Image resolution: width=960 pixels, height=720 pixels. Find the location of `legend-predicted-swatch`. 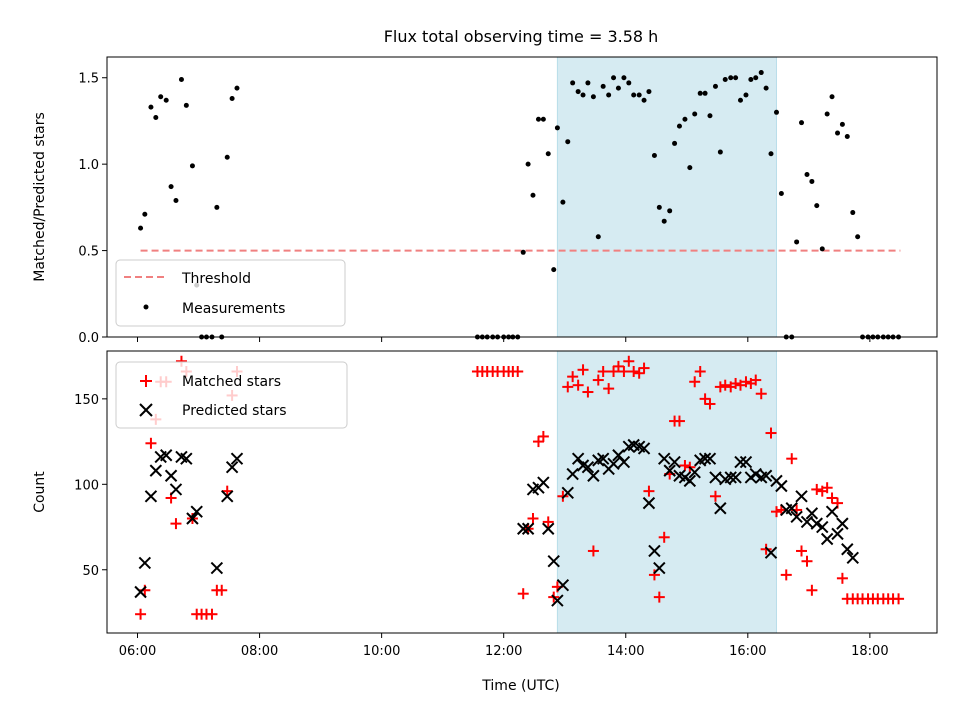

legend-predicted-swatch is located at coordinates (146, 410).